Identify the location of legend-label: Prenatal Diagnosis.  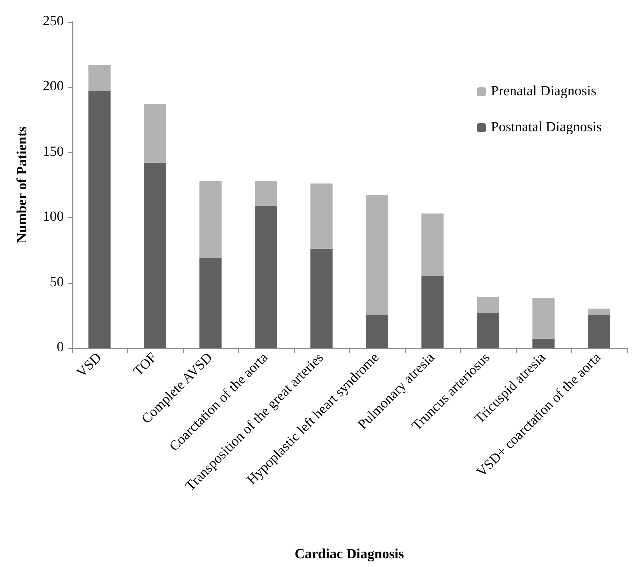
(544, 92).